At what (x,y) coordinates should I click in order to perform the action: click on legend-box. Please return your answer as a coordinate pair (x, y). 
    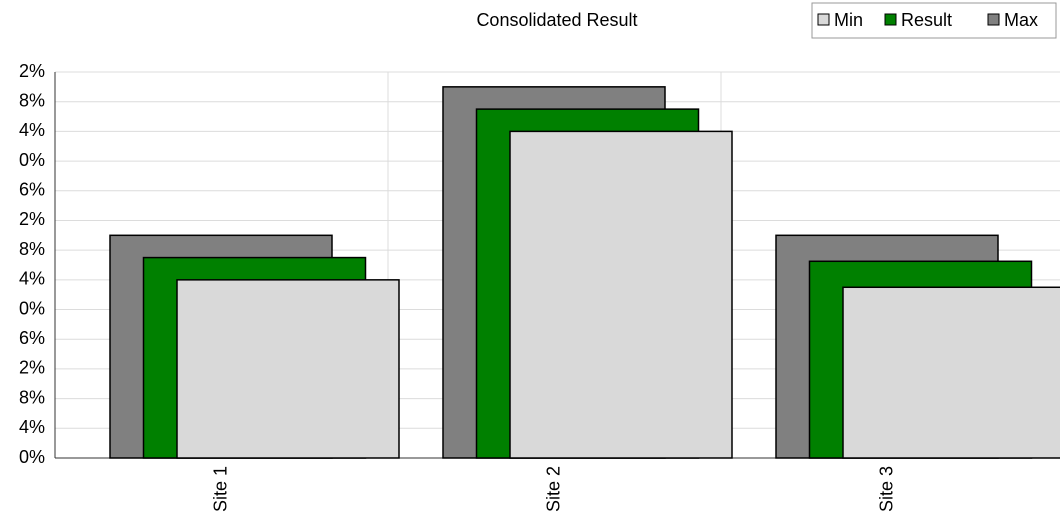
    Looking at the image, I should click on (934, 20).